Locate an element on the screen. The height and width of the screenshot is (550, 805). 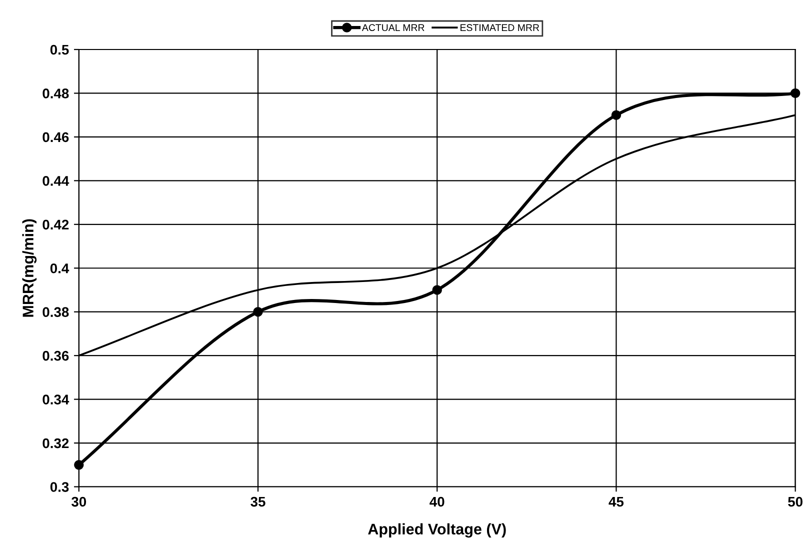
y-tick-label: 0.36 is located at coordinates (55, 355).